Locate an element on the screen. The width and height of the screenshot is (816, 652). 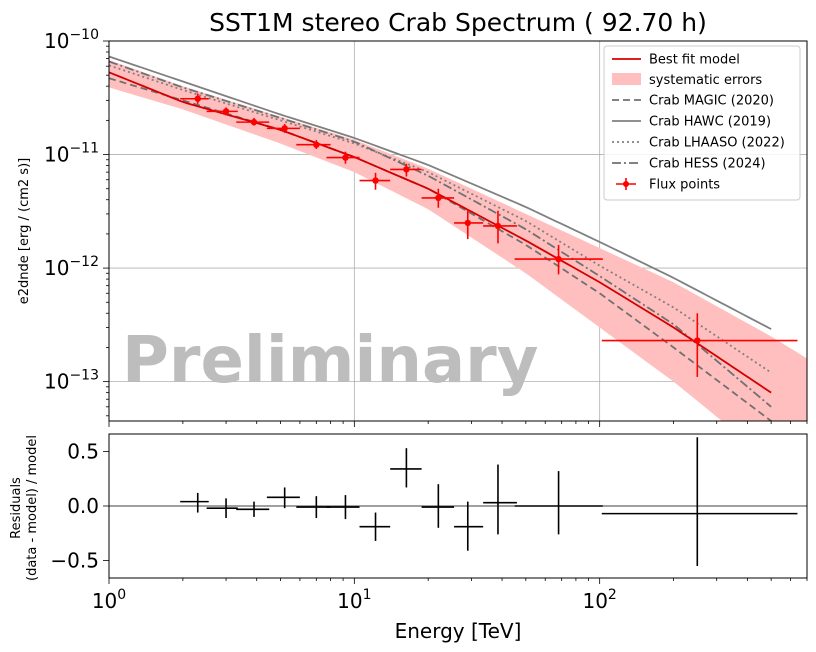
tick-exponent: 0 is located at coordinates (121, 595).